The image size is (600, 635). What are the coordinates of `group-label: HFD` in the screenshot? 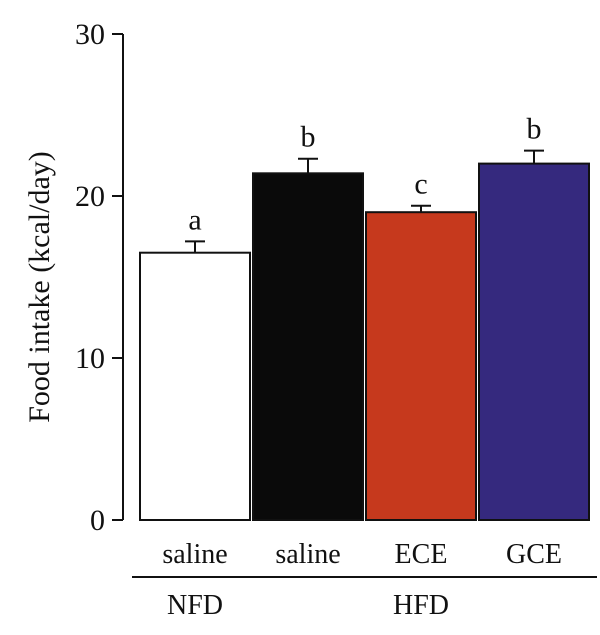 It's located at (421, 605).